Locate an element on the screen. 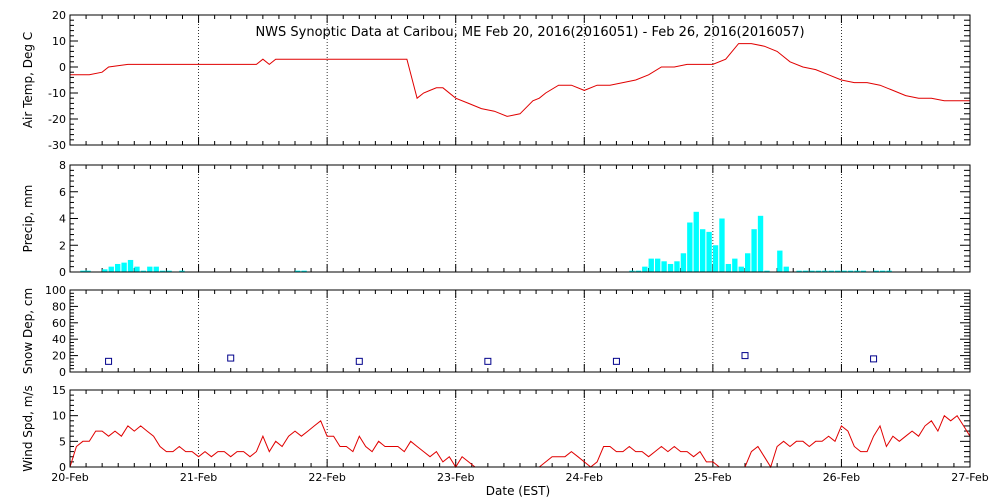 This screenshot has height=500, width=1000. y-tick-label: 100 is located at coordinates (55, 290).